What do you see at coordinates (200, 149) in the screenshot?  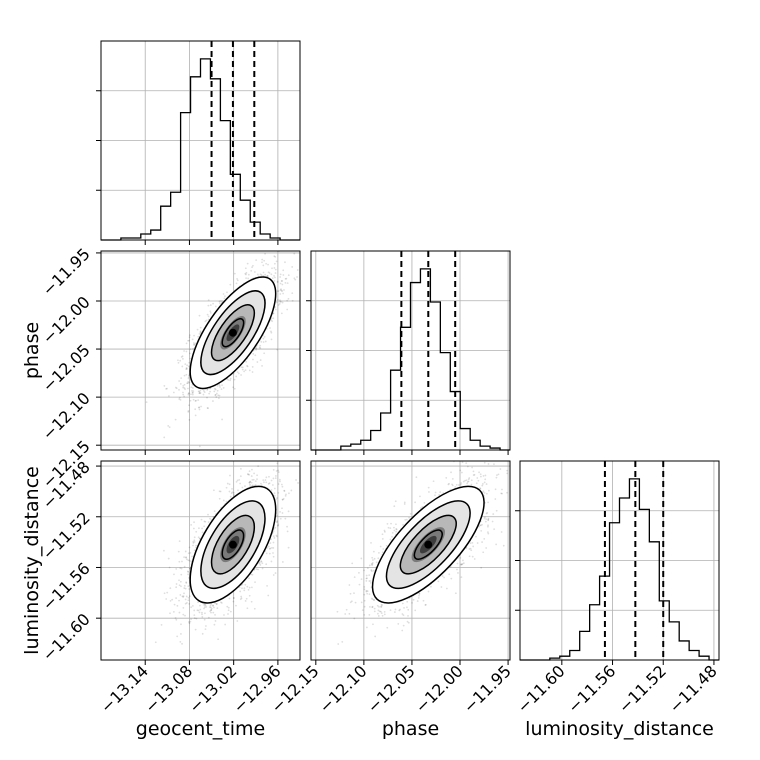 I see `histogram-step-line` at bounding box center [200, 149].